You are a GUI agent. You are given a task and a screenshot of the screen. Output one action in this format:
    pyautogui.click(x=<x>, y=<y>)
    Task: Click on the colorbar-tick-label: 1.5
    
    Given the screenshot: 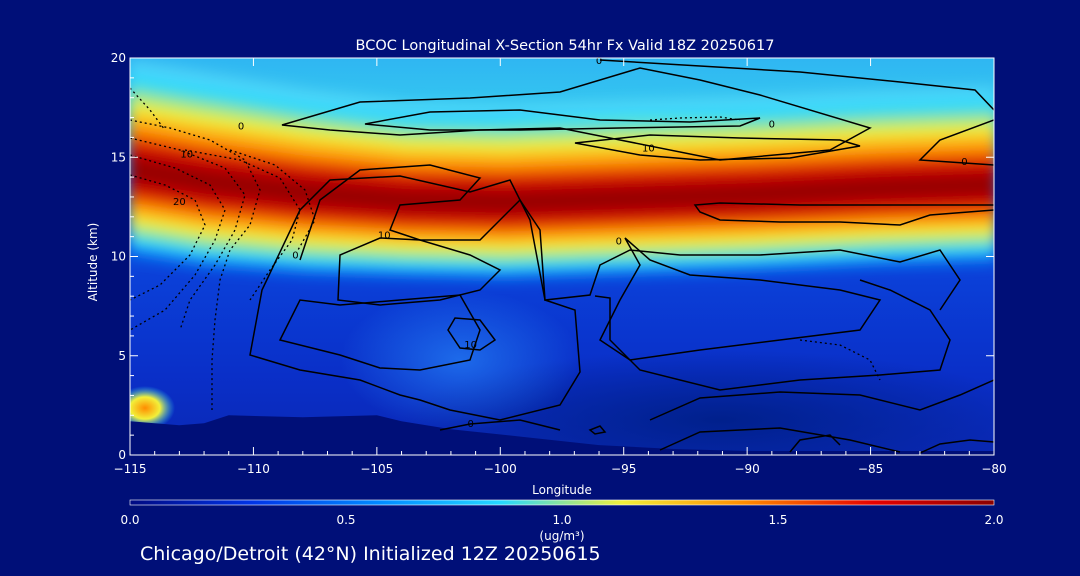 What is the action you would take?
    pyautogui.click(x=777, y=520)
    